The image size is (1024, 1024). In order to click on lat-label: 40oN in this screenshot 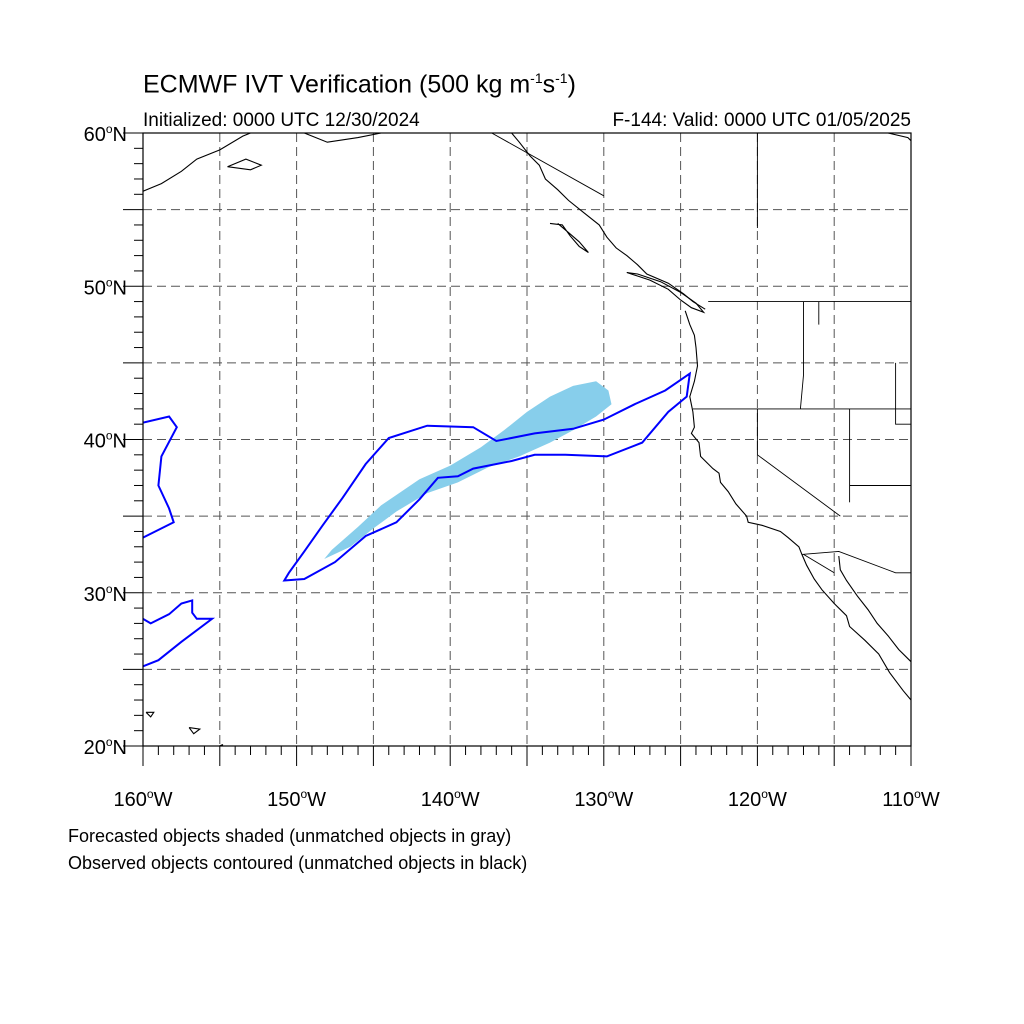, I will do `click(105, 441)`.